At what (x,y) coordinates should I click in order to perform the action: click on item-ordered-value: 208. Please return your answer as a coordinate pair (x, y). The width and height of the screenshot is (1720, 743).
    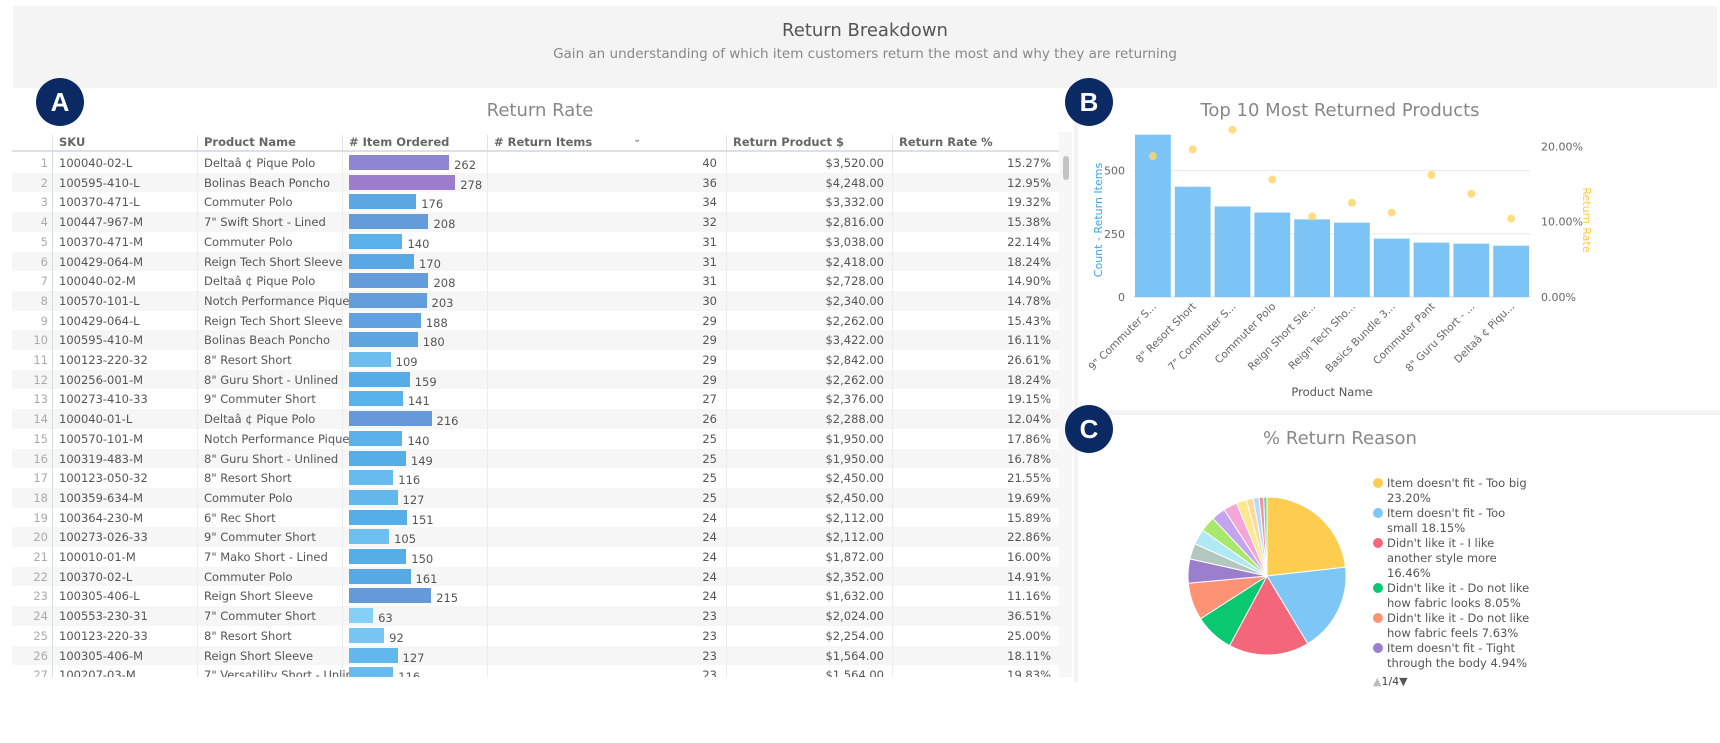
    Looking at the image, I should click on (444, 224).